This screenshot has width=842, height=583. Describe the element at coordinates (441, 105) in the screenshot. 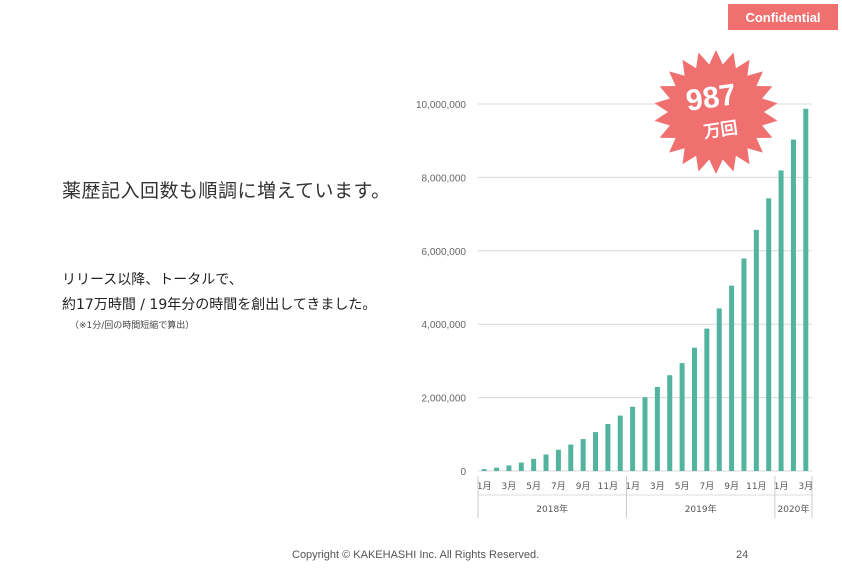

I see `y-tick-label: 10,000,000` at that location.